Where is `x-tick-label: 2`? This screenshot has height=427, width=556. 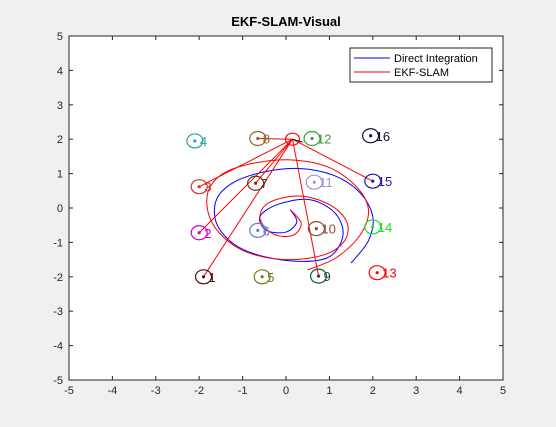 x-tick-label: 2 is located at coordinates (373, 391).